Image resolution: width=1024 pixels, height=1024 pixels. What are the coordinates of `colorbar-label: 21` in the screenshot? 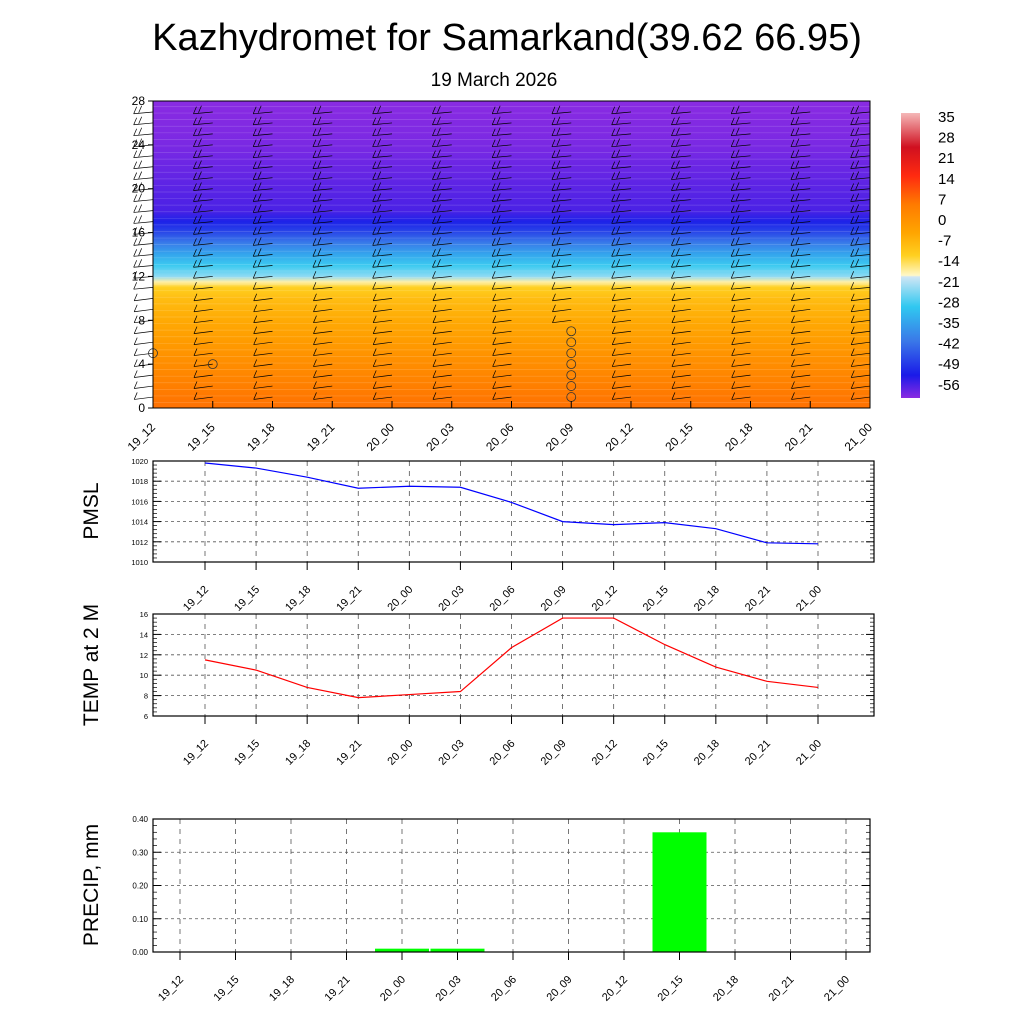 It's located at (946, 158).